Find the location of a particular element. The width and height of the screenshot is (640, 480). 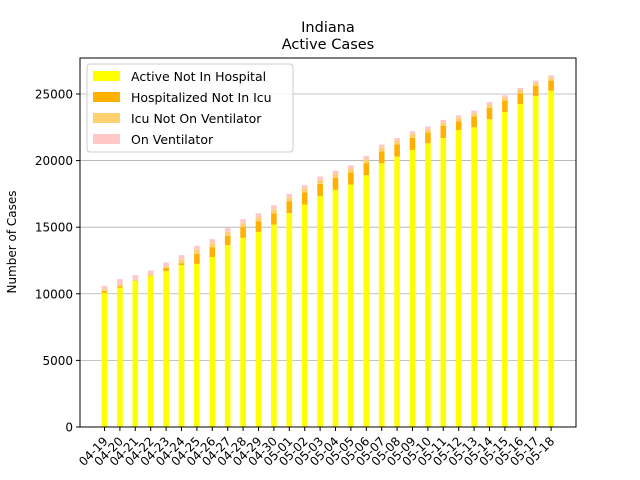

legend-label: Active Not In Hospital is located at coordinates (198, 76).